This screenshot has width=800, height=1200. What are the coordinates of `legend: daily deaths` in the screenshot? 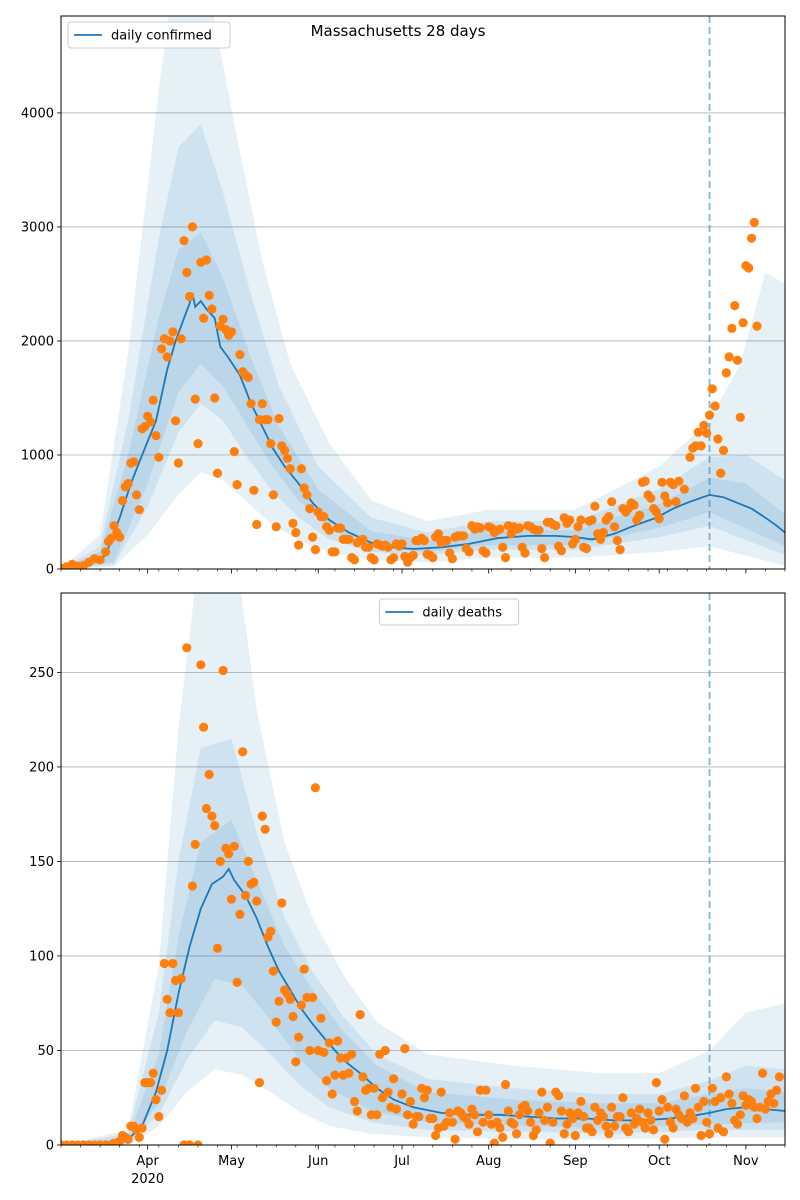 It's located at (449, 612).